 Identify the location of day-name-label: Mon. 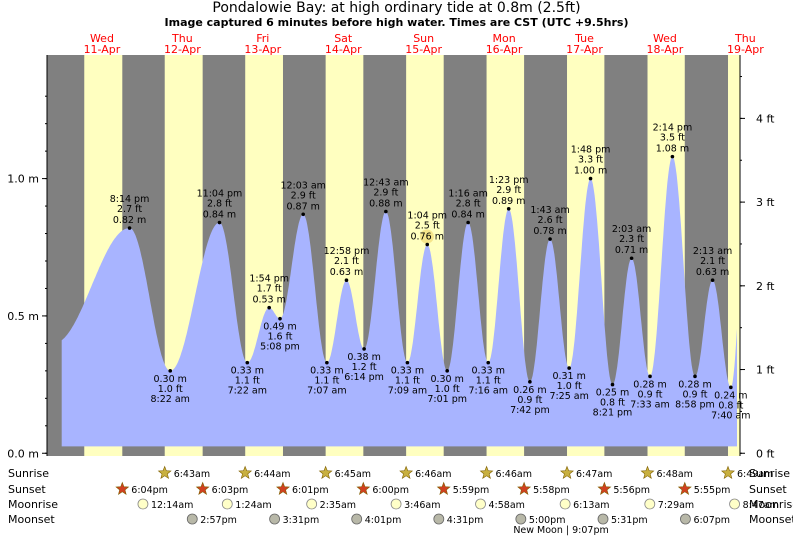
(503, 38).